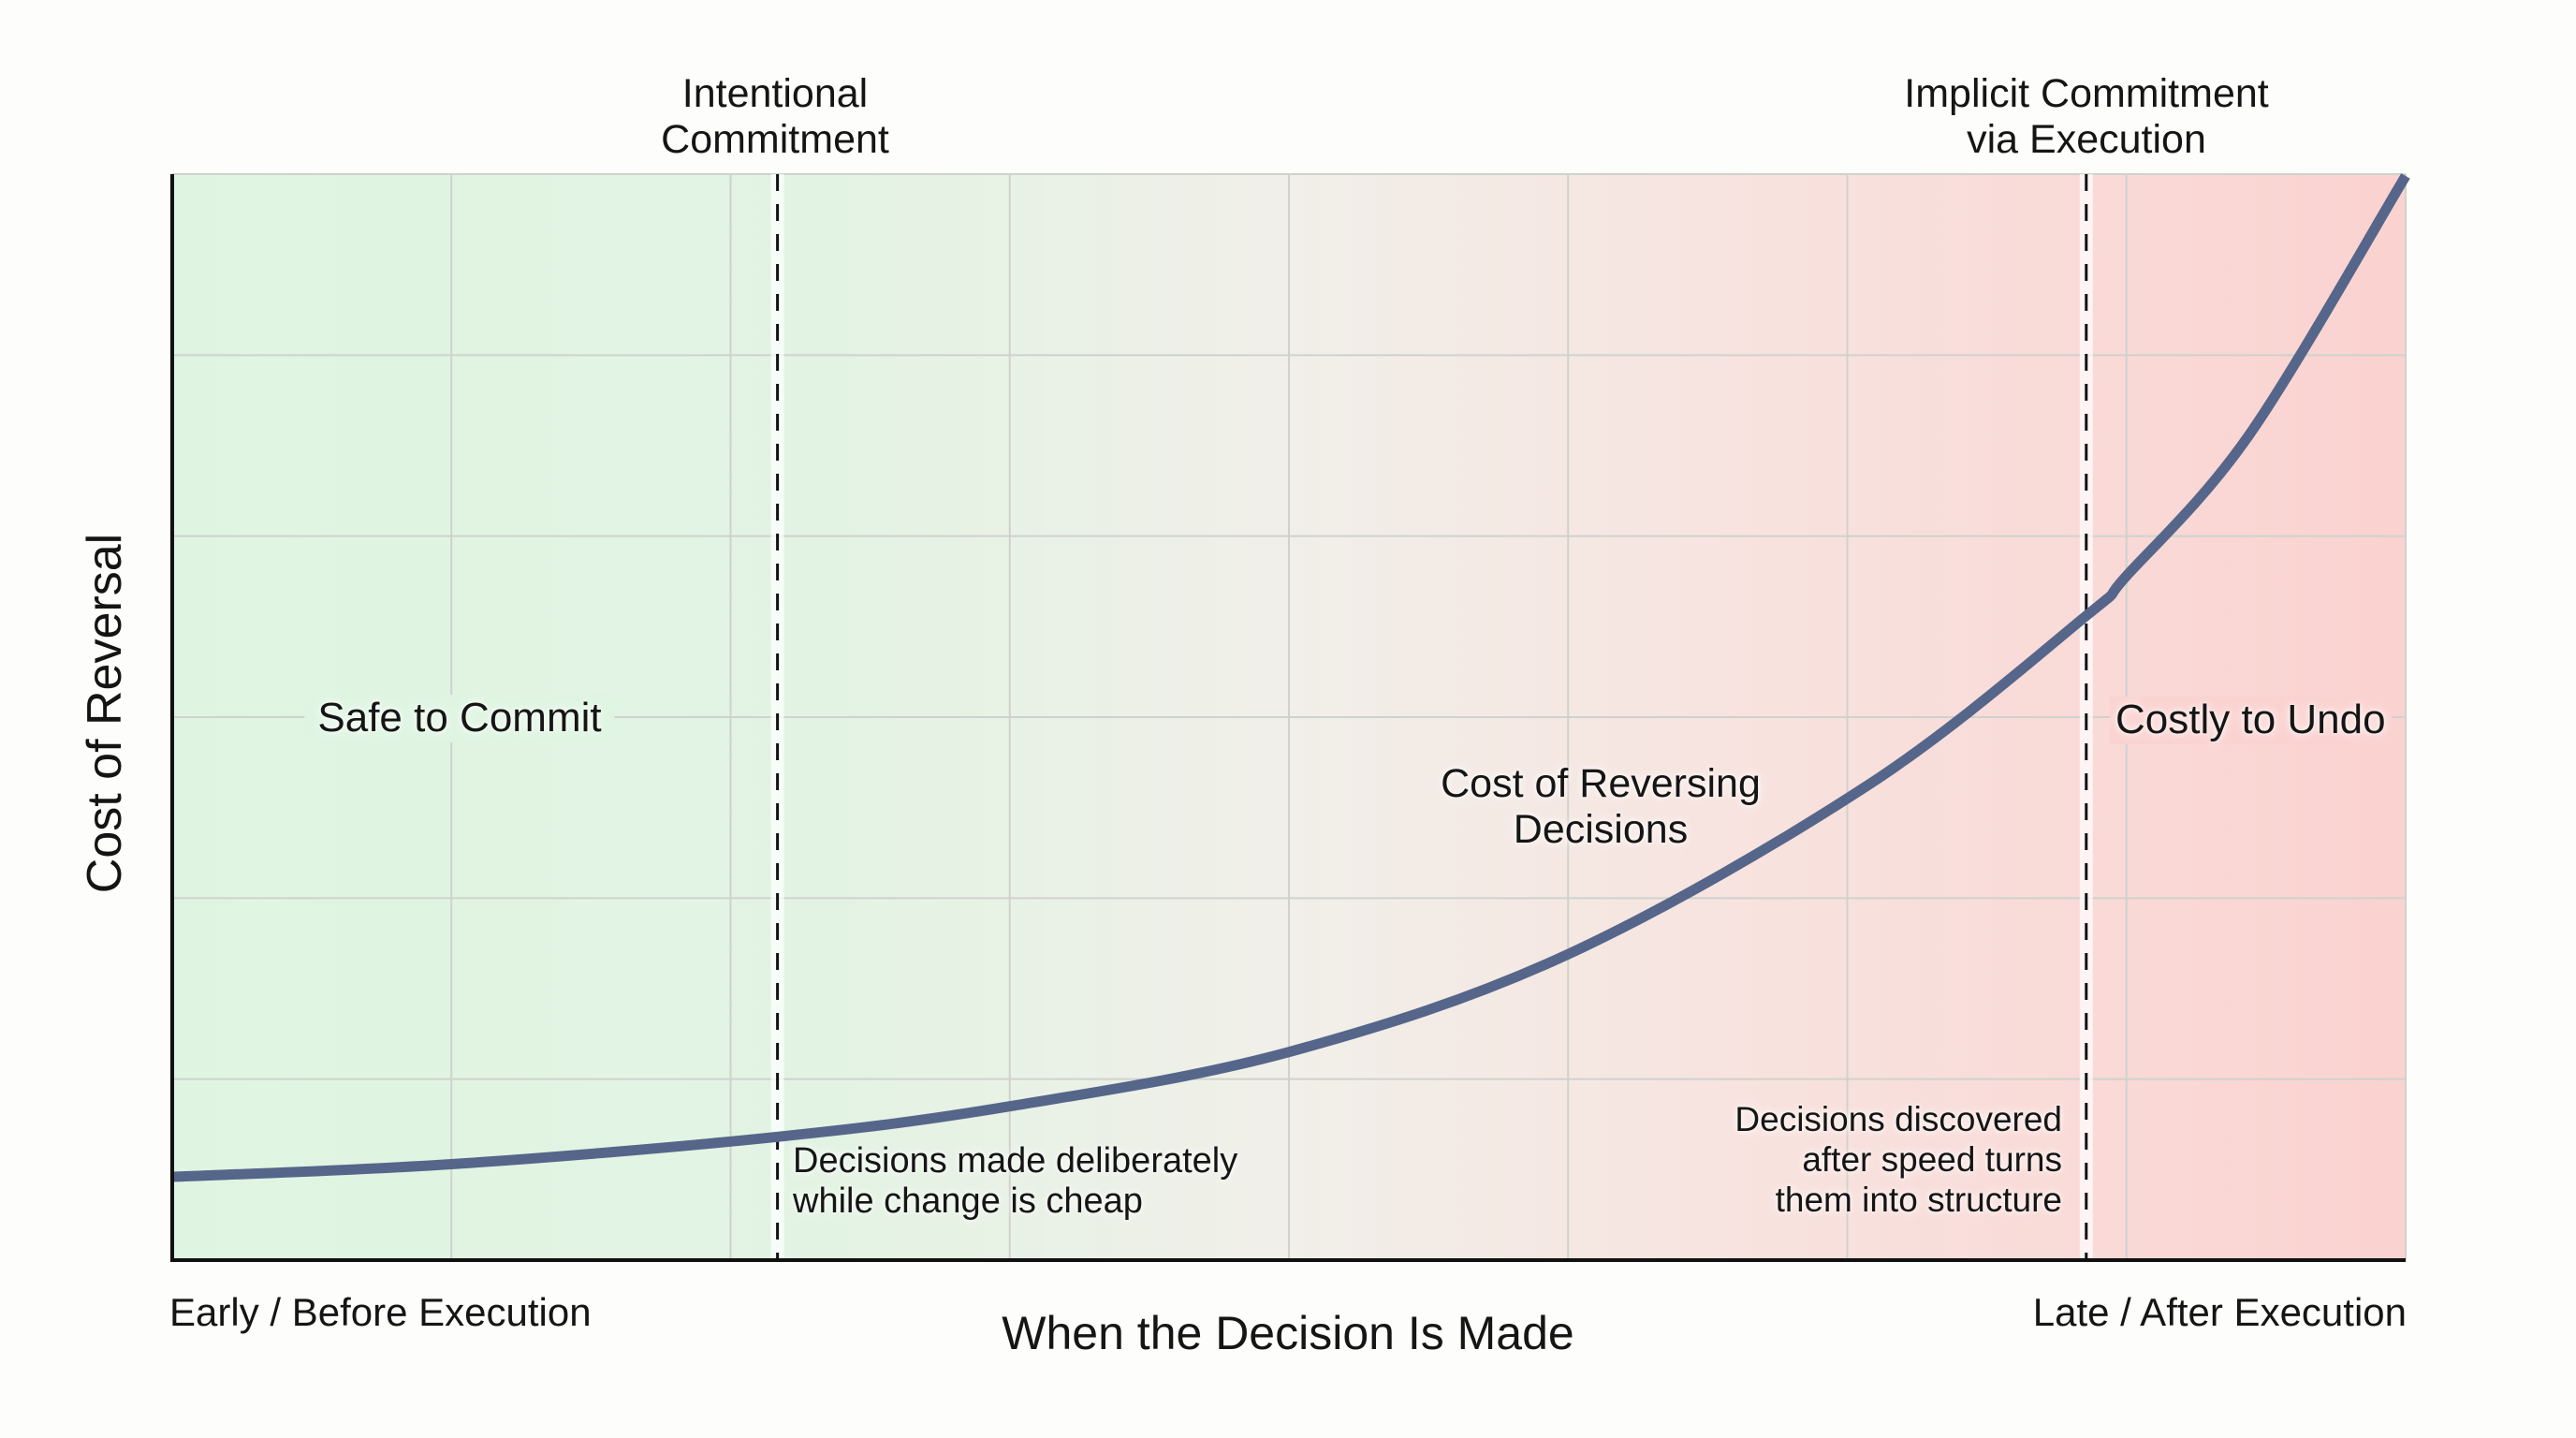 The image size is (2576, 1438). I want to click on ref-label-intentional-line1: Intentional, so click(775, 93).